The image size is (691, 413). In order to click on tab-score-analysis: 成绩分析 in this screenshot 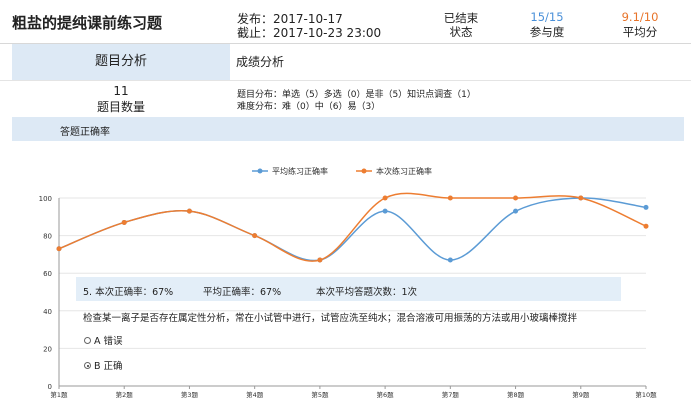, I will do `click(260, 62)`.